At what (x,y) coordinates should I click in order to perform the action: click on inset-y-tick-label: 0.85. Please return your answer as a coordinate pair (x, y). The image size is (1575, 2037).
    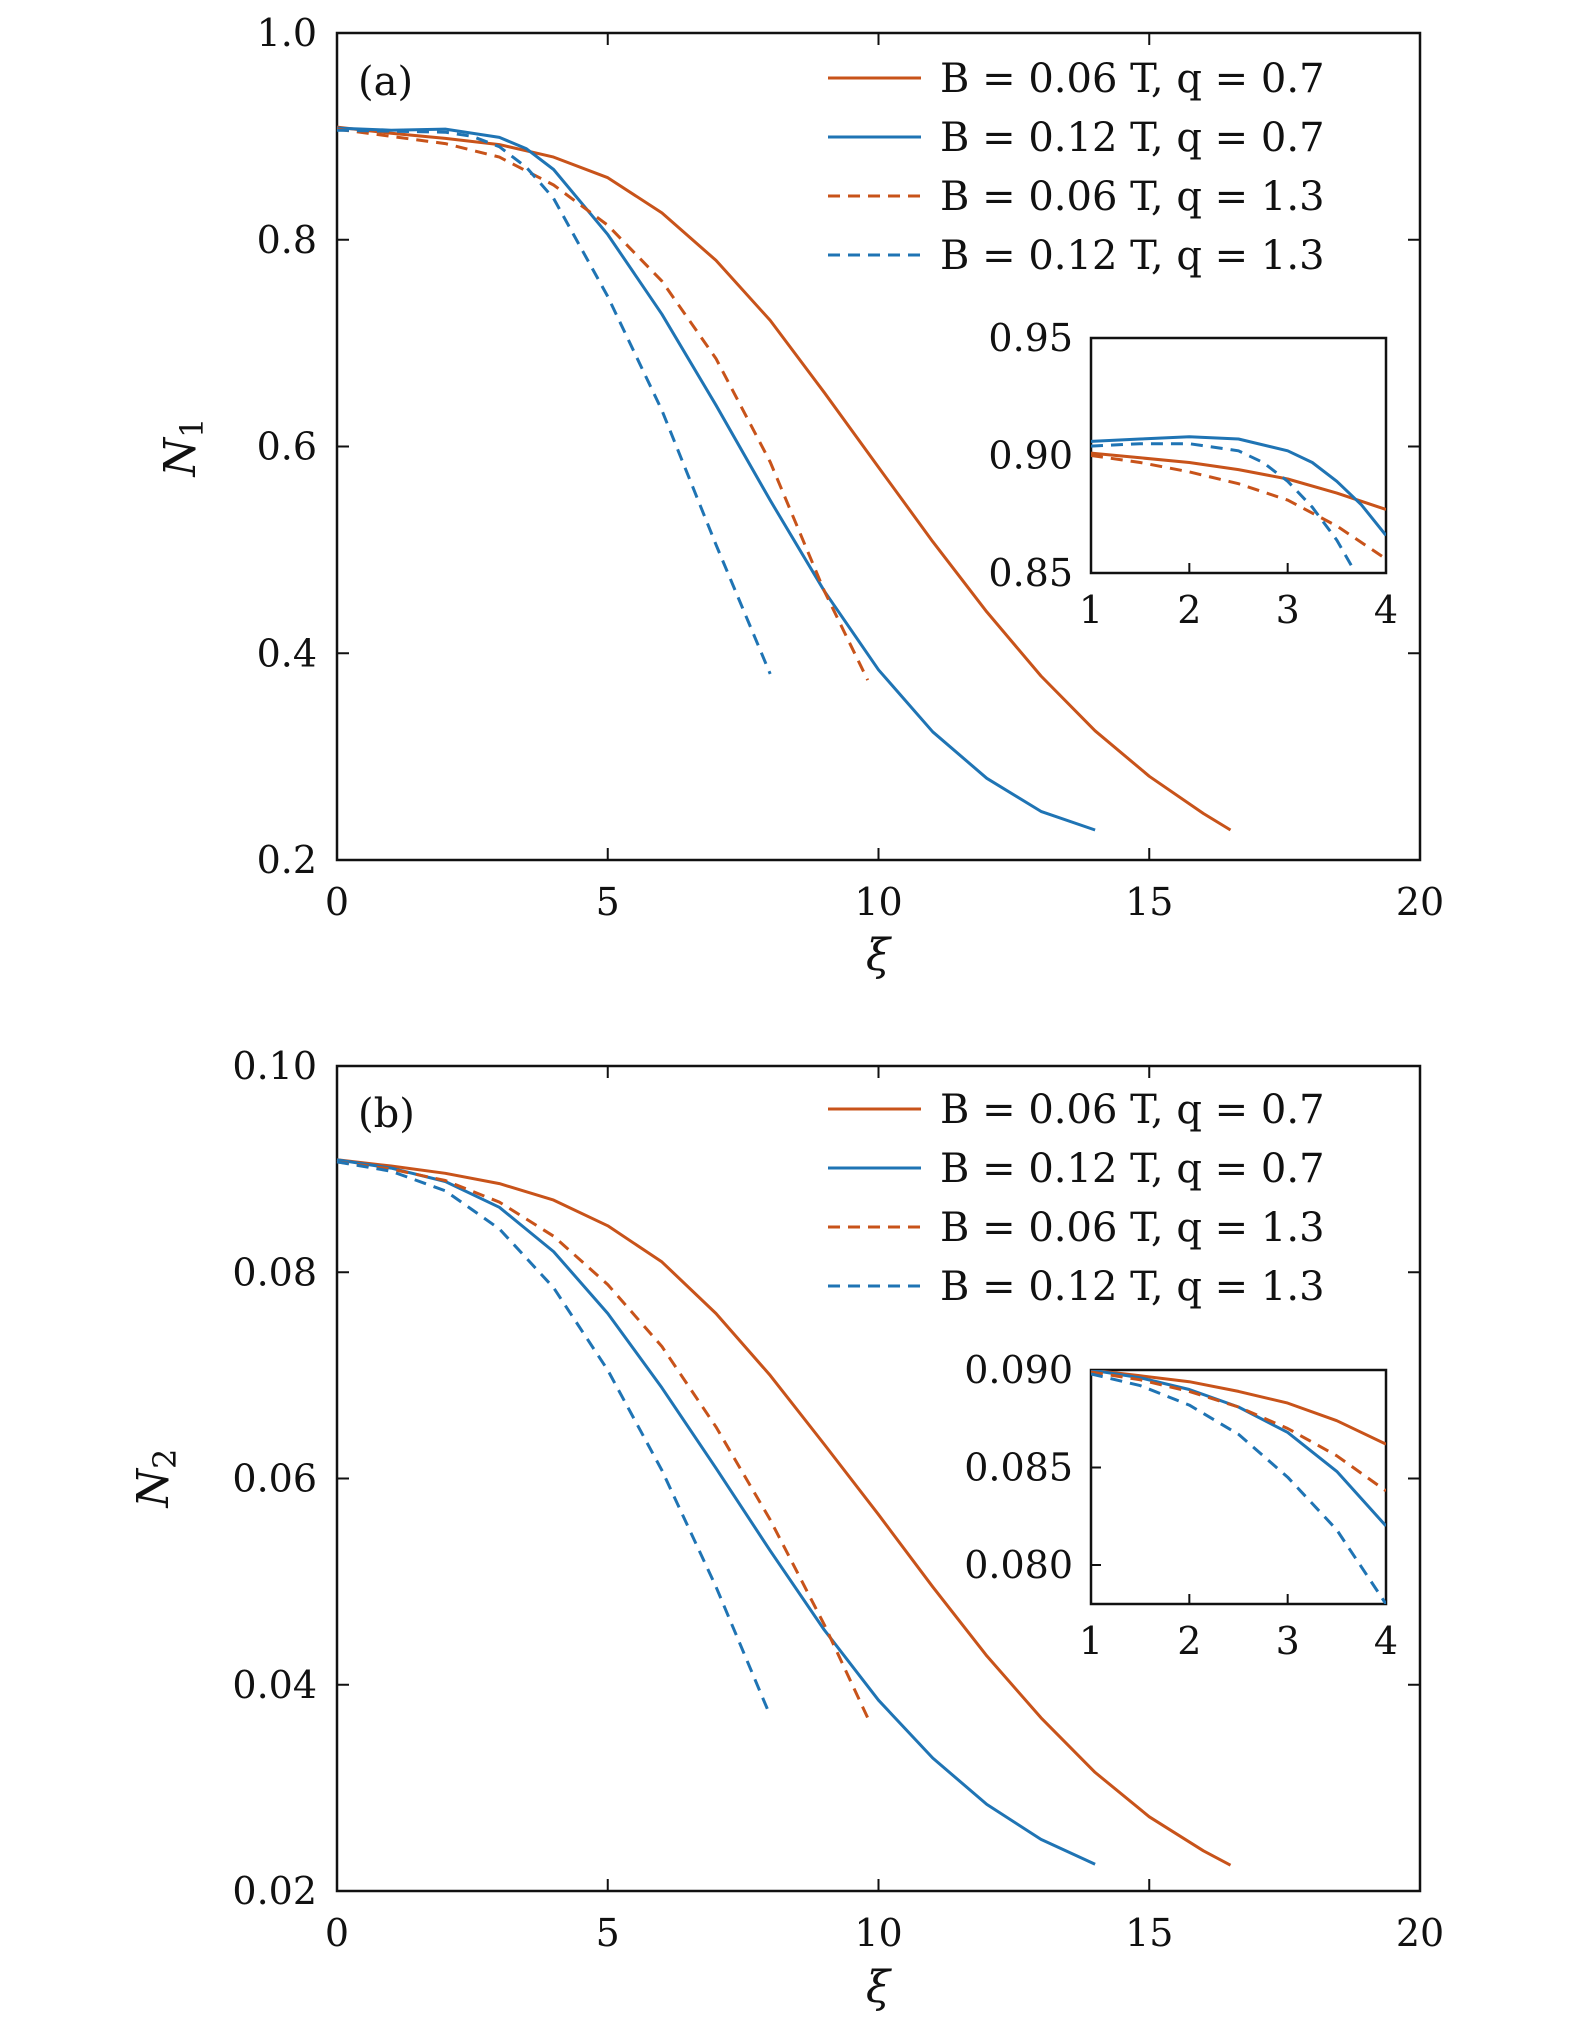
    Looking at the image, I should click on (1030, 573).